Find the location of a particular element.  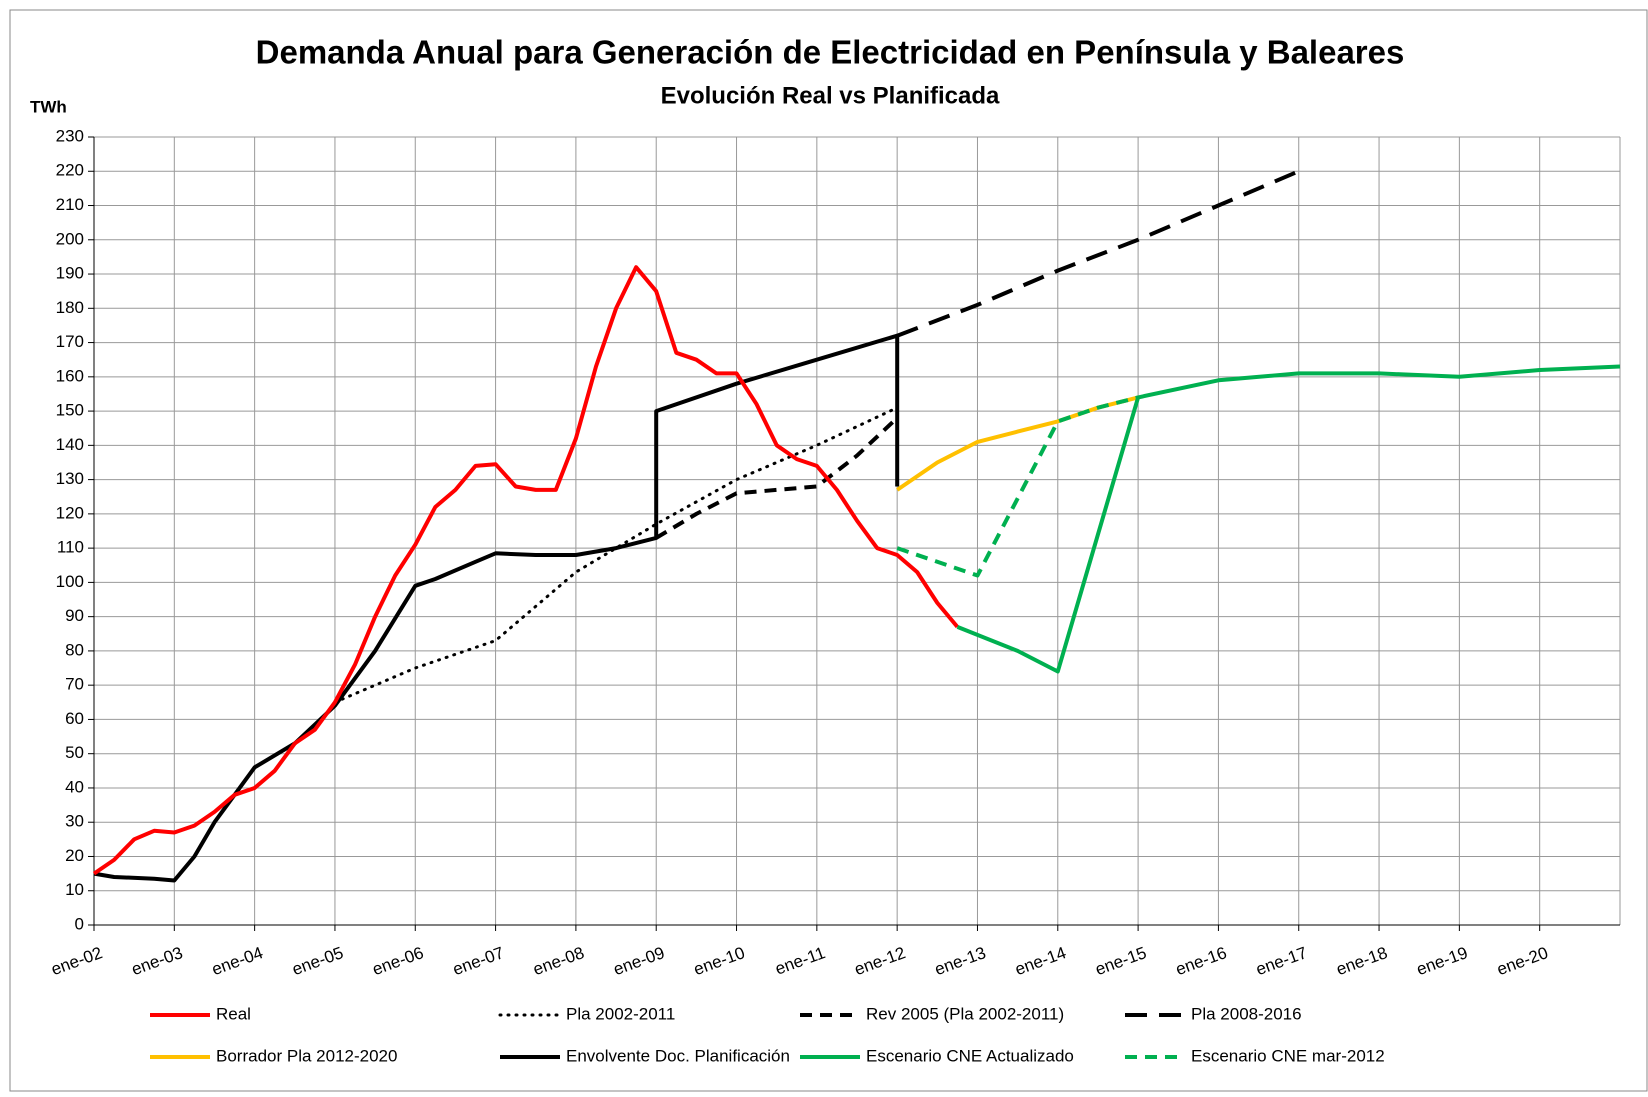

y-tick-label: 40 is located at coordinates (74, 786).